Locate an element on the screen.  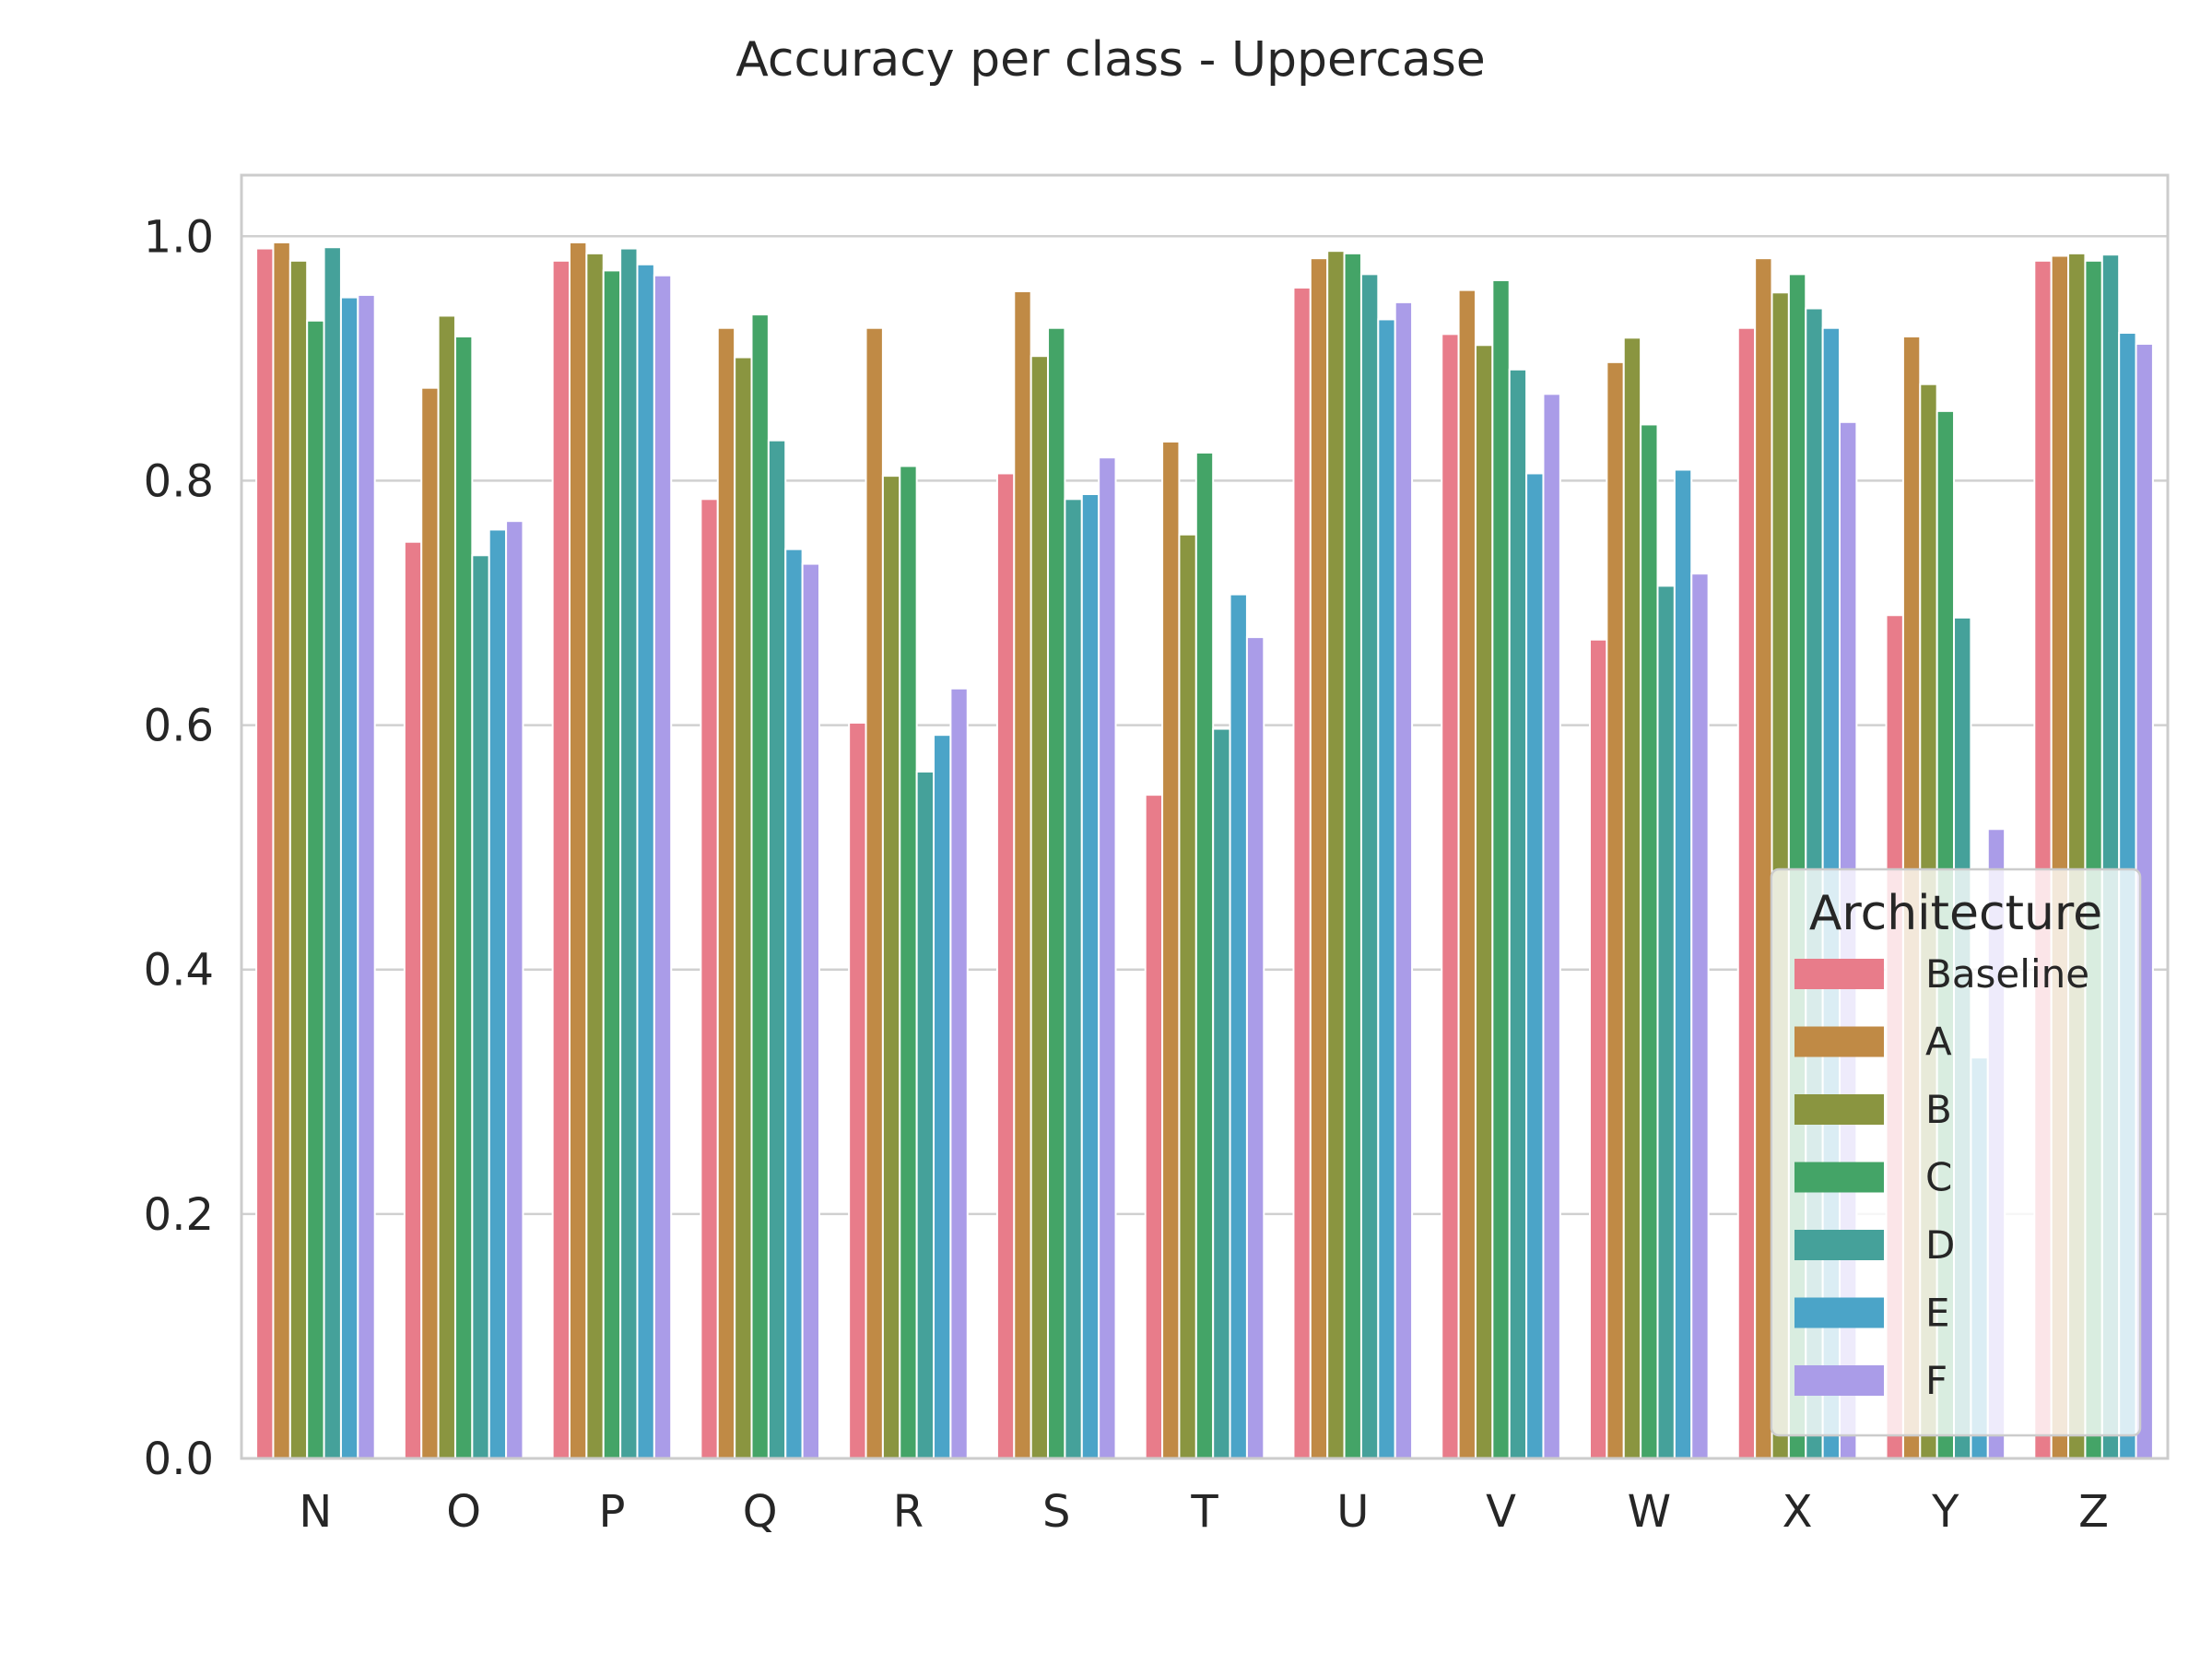
bar-P-baseline is located at coordinates (561, 859).